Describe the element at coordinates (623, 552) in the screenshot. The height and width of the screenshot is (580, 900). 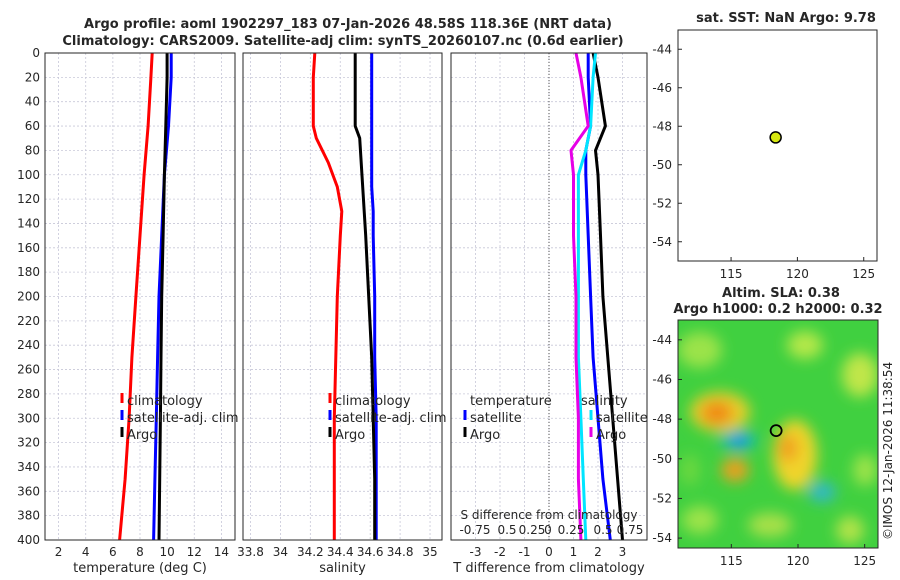
I see `x-tick-label: 3` at that location.